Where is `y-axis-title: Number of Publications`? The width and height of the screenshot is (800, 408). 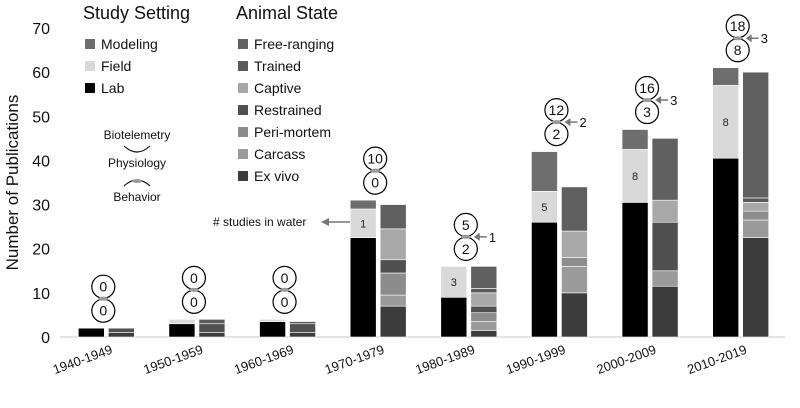
y-axis-title: Number of Publications is located at coordinates (12, 183).